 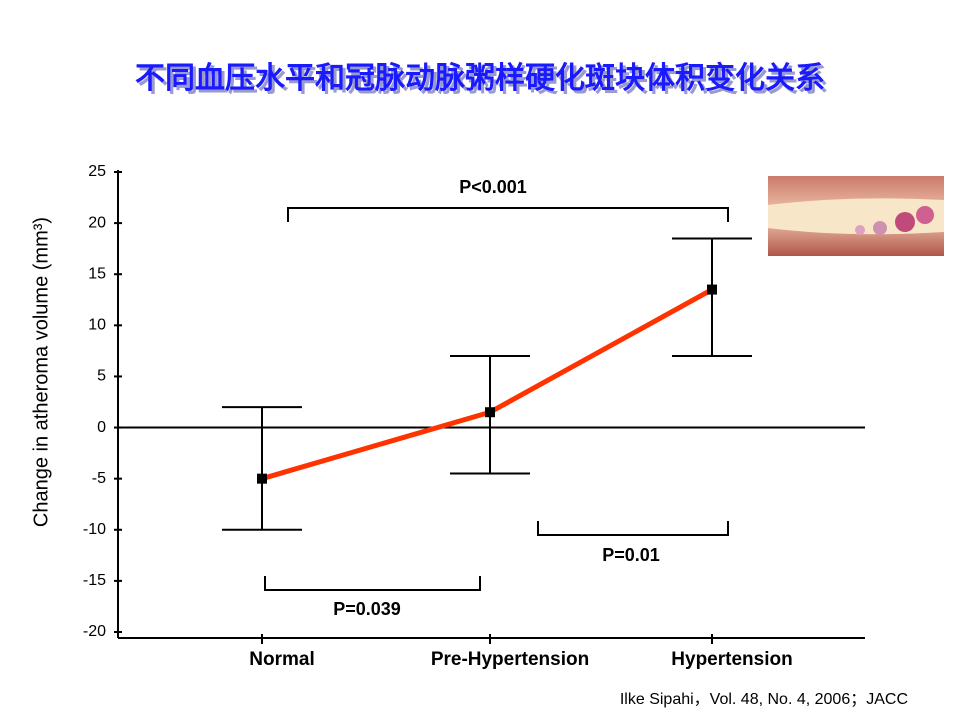 What do you see at coordinates (101, 427) in the screenshot?
I see `y-tick-label: 0` at bounding box center [101, 427].